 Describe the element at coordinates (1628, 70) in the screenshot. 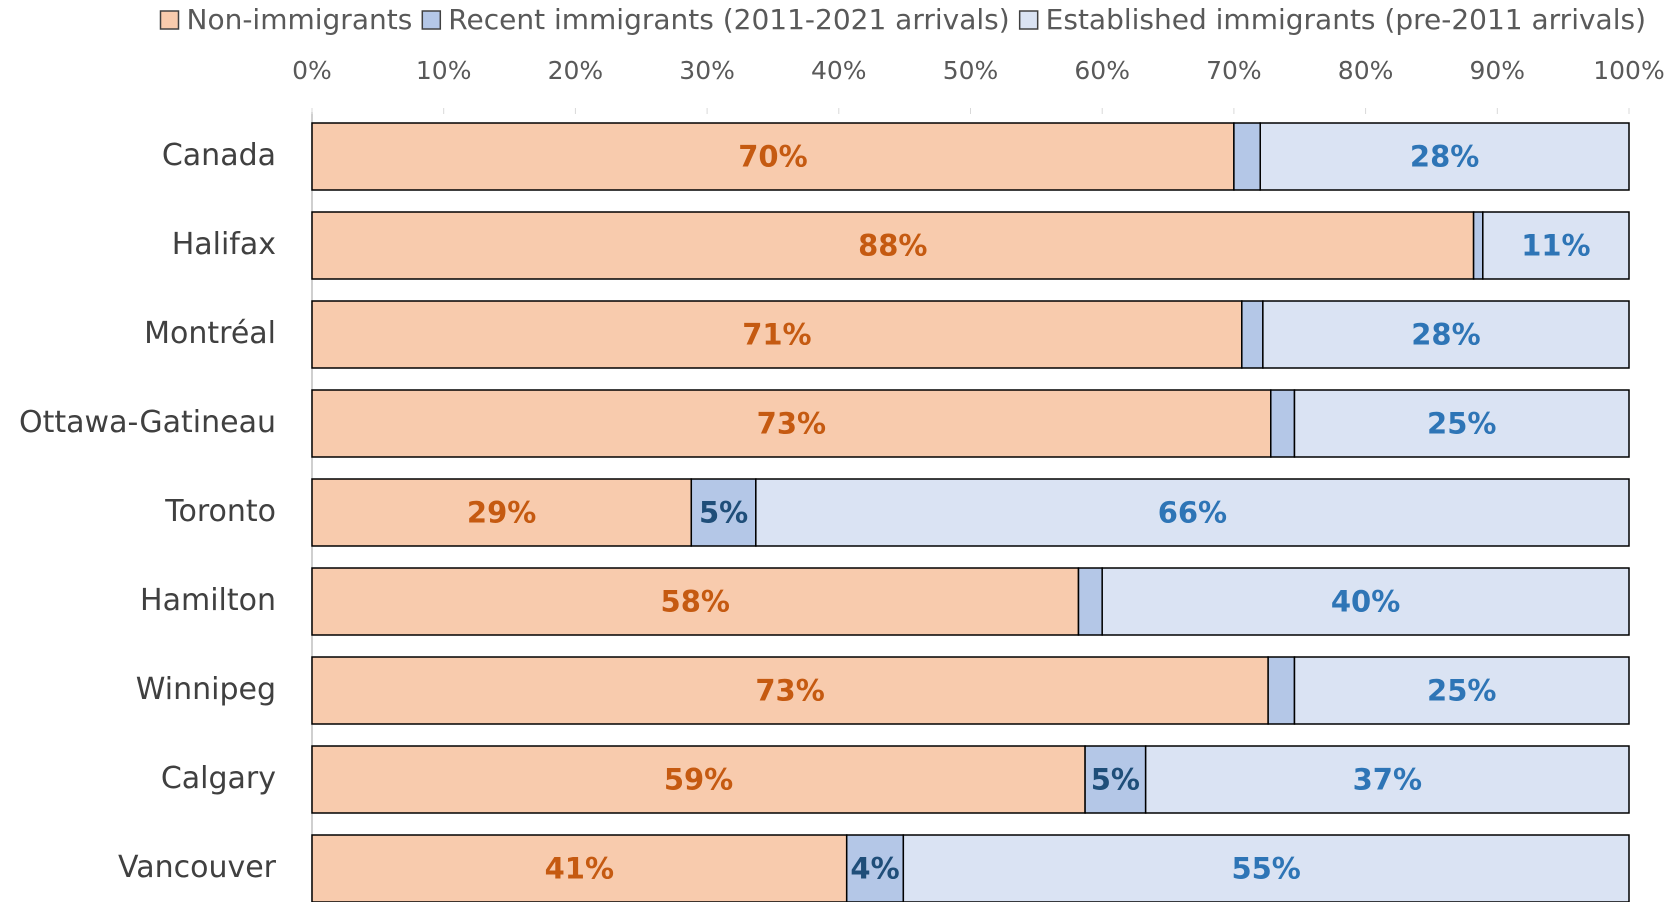

I see `x-tick-label: 100%` at that location.